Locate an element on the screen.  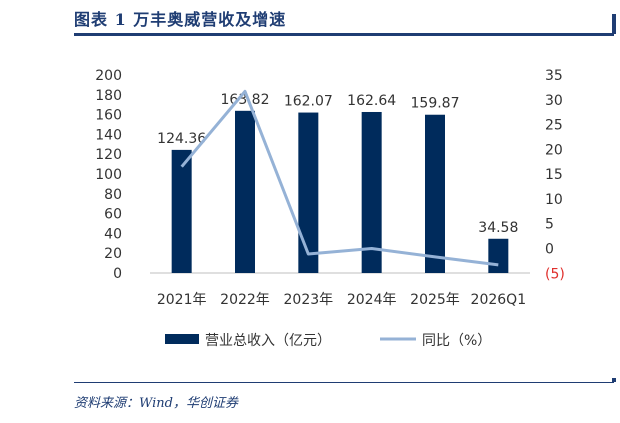
right-tick-label: 35 is located at coordinates (554, 76).